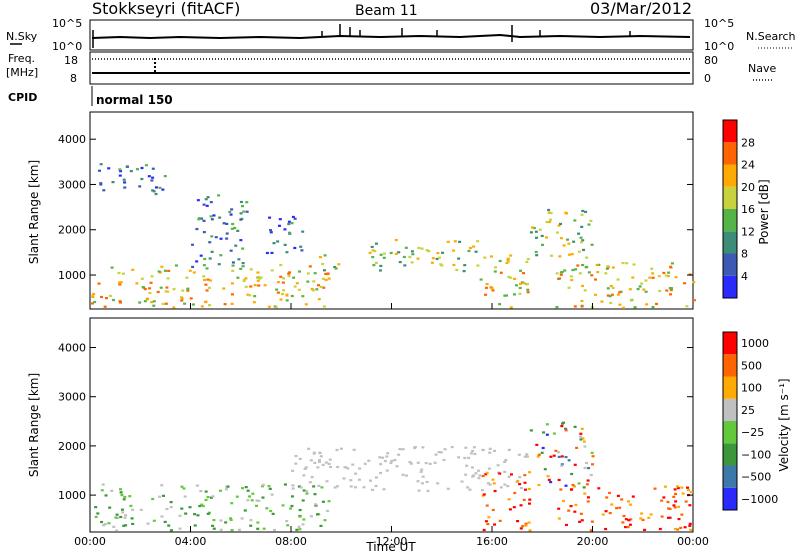 The width and height of the screenshot is (800, 554). I want to click on freq-label-line2: [MHz], so click(22, 72).